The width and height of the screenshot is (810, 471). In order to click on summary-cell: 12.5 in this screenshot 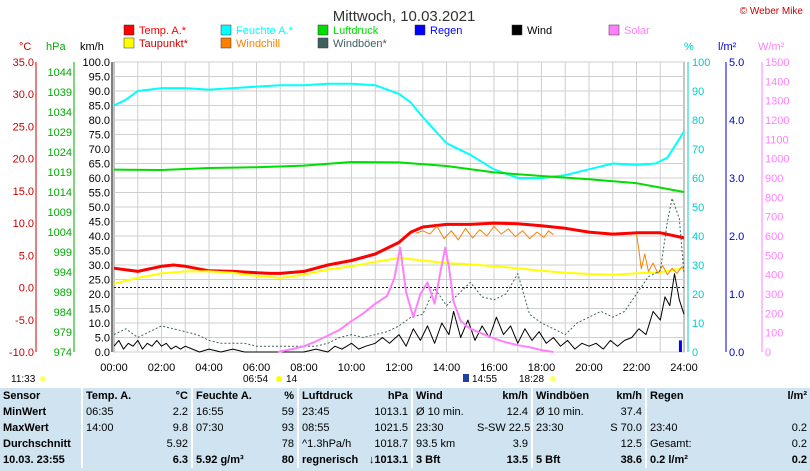, I will do `click(631, 444)`.